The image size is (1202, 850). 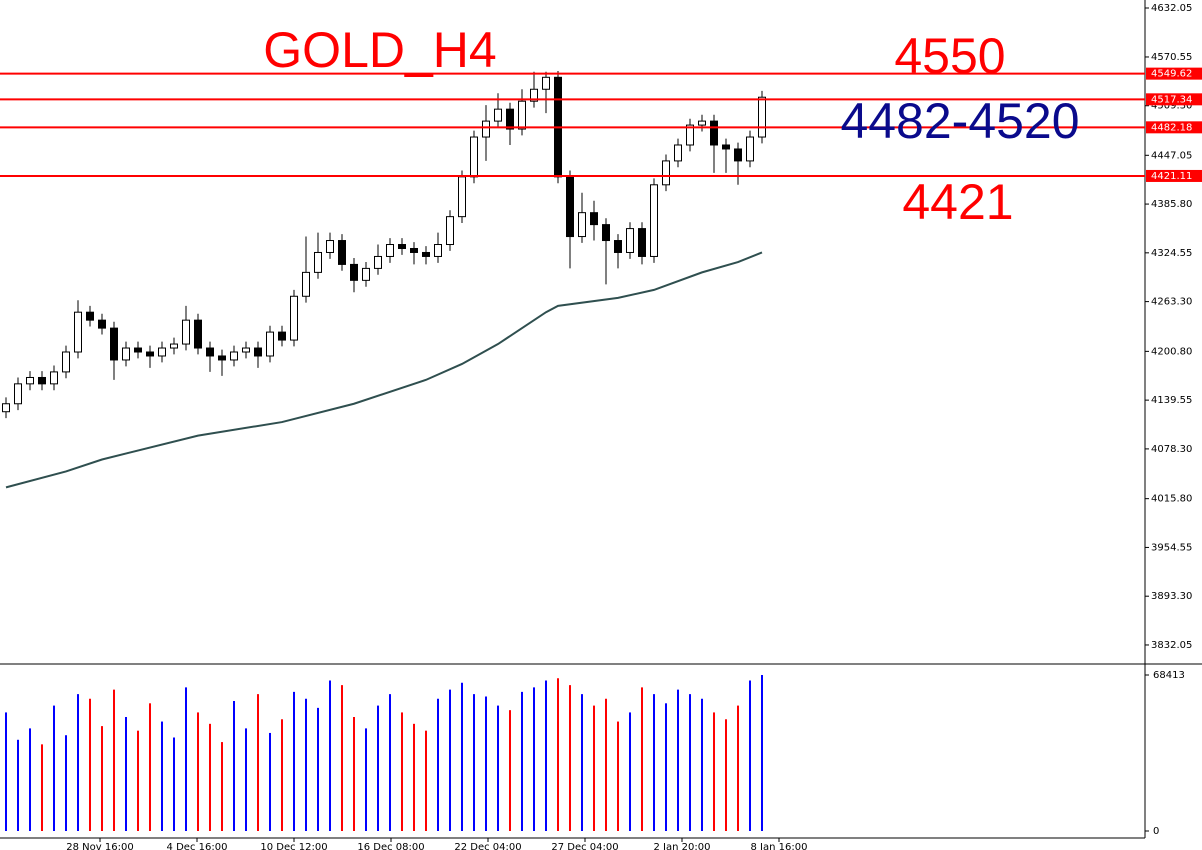 I want to click on y-tick-label: 4570.55, so click(x=1171, y=57).